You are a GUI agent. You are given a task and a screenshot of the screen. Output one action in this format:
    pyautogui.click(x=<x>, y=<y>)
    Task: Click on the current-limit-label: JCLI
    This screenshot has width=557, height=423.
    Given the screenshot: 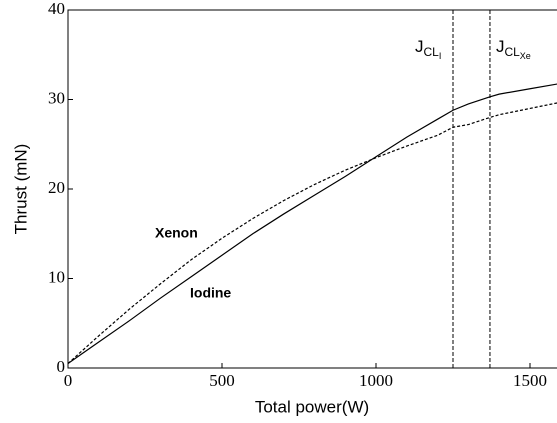 What is the action you would take?
    pyautogui.click(x=428, y=49)
    